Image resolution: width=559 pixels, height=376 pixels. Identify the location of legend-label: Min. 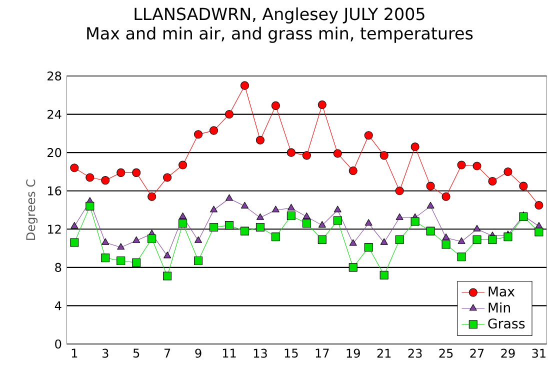
(499, 307).